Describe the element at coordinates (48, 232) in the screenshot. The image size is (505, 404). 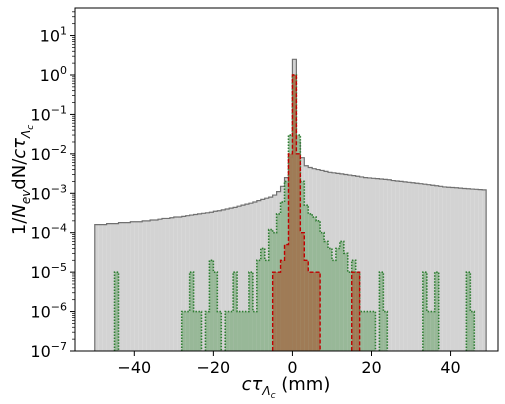
I see `y-tick-label: 10⁻⁴` at that location.